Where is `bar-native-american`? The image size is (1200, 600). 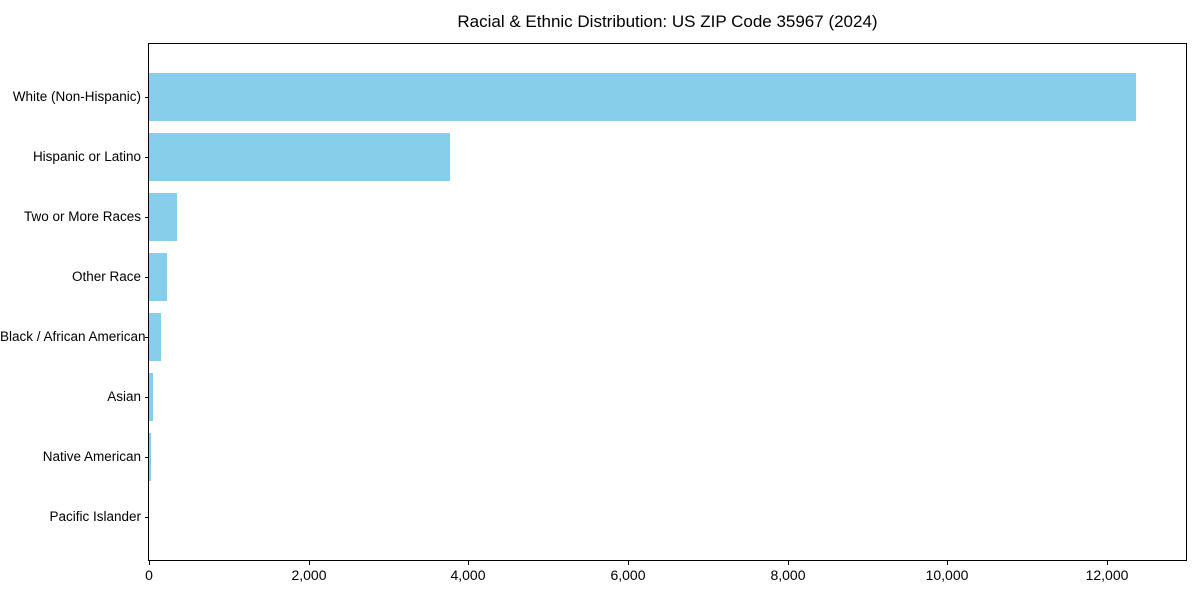
bar-native-american is located at coordinates (150, 457).